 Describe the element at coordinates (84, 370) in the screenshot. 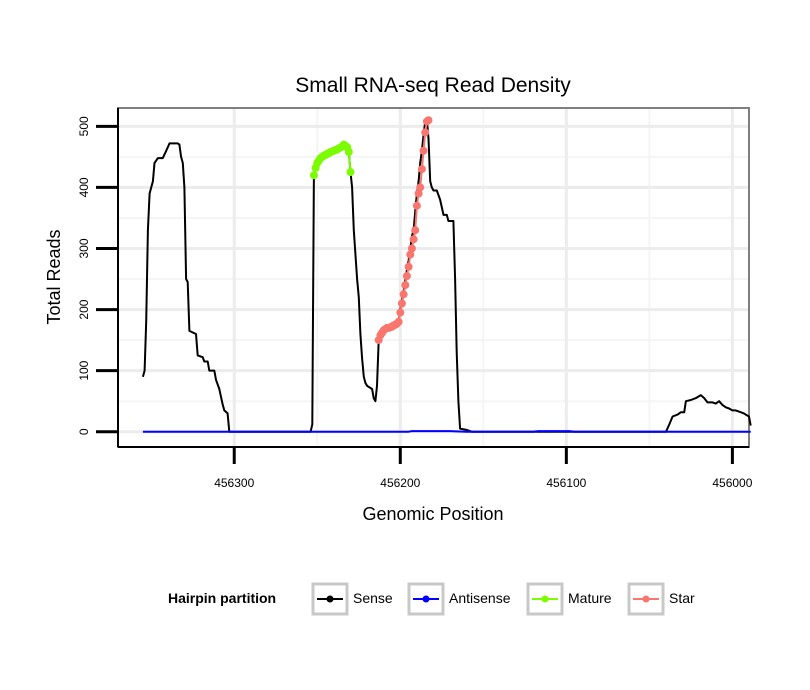

I see `y-tick-label: 100` at that location.